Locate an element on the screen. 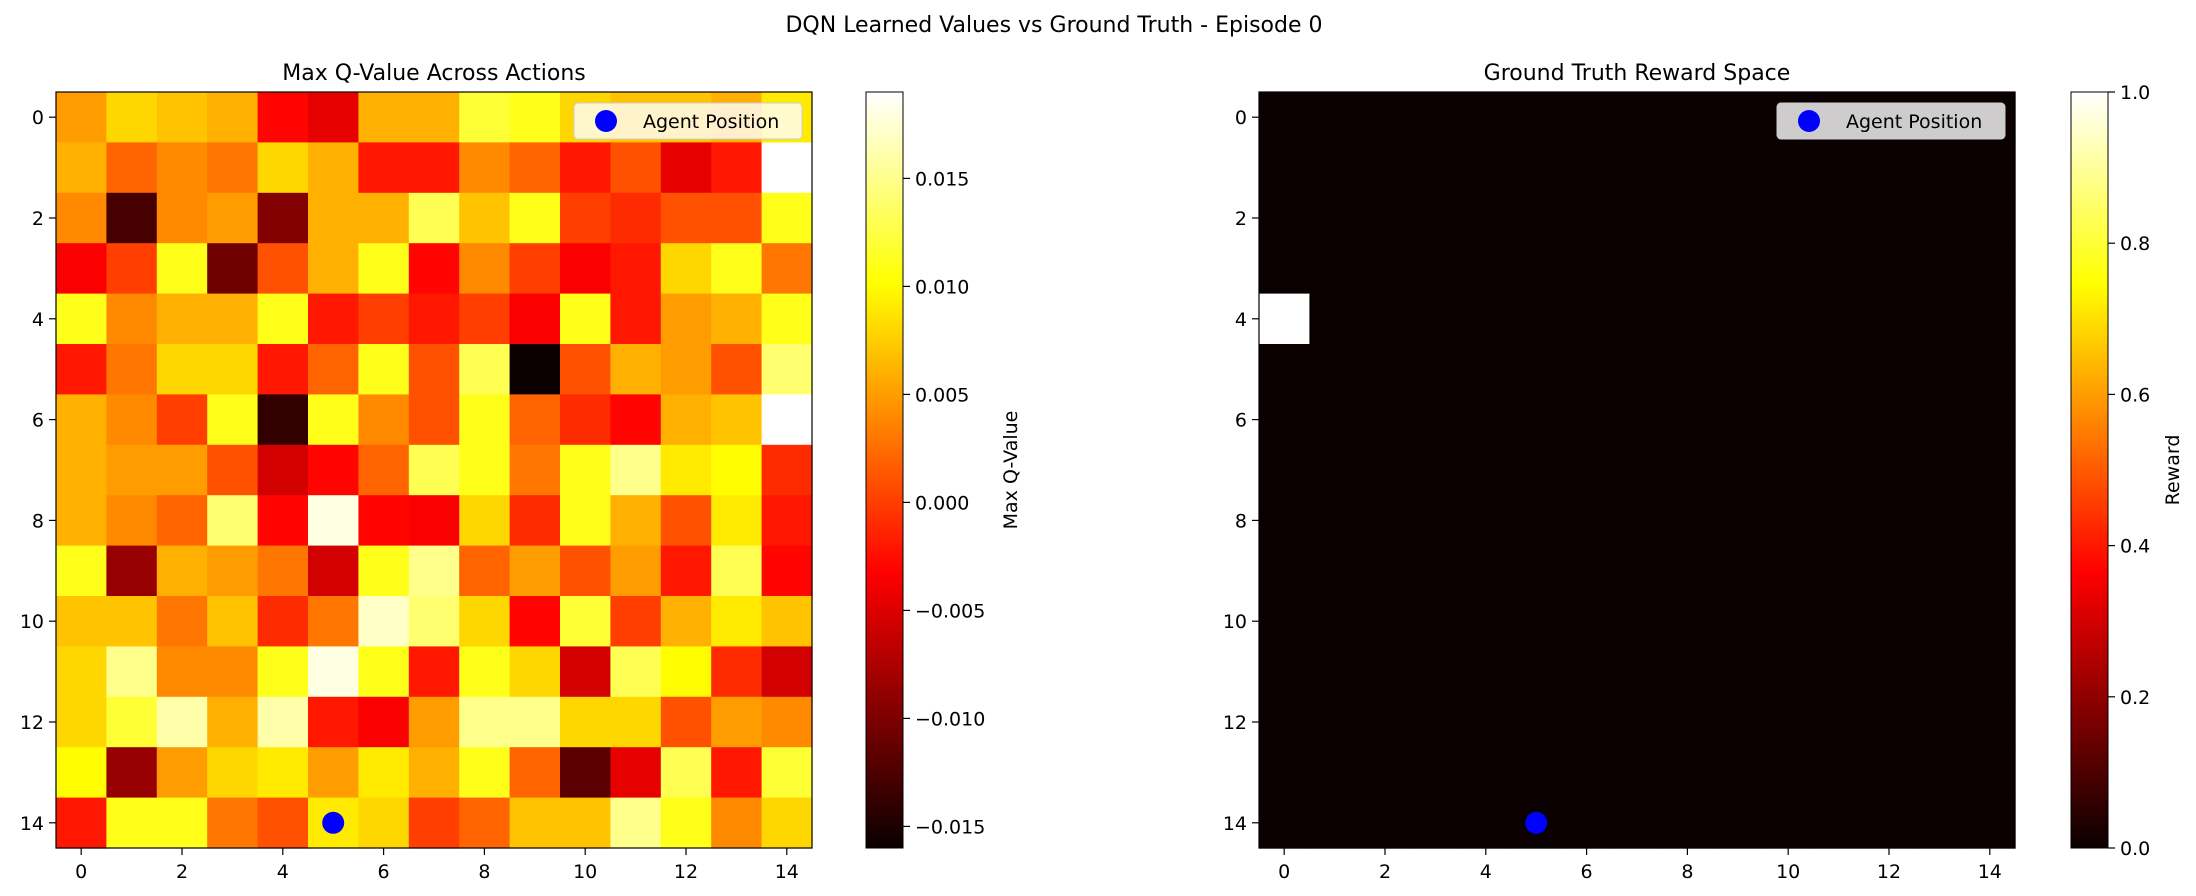 The width and height of the screenshot is (2196, 896). colorbar-tick-label: 0.0 is located at coordinates (2135, 849).